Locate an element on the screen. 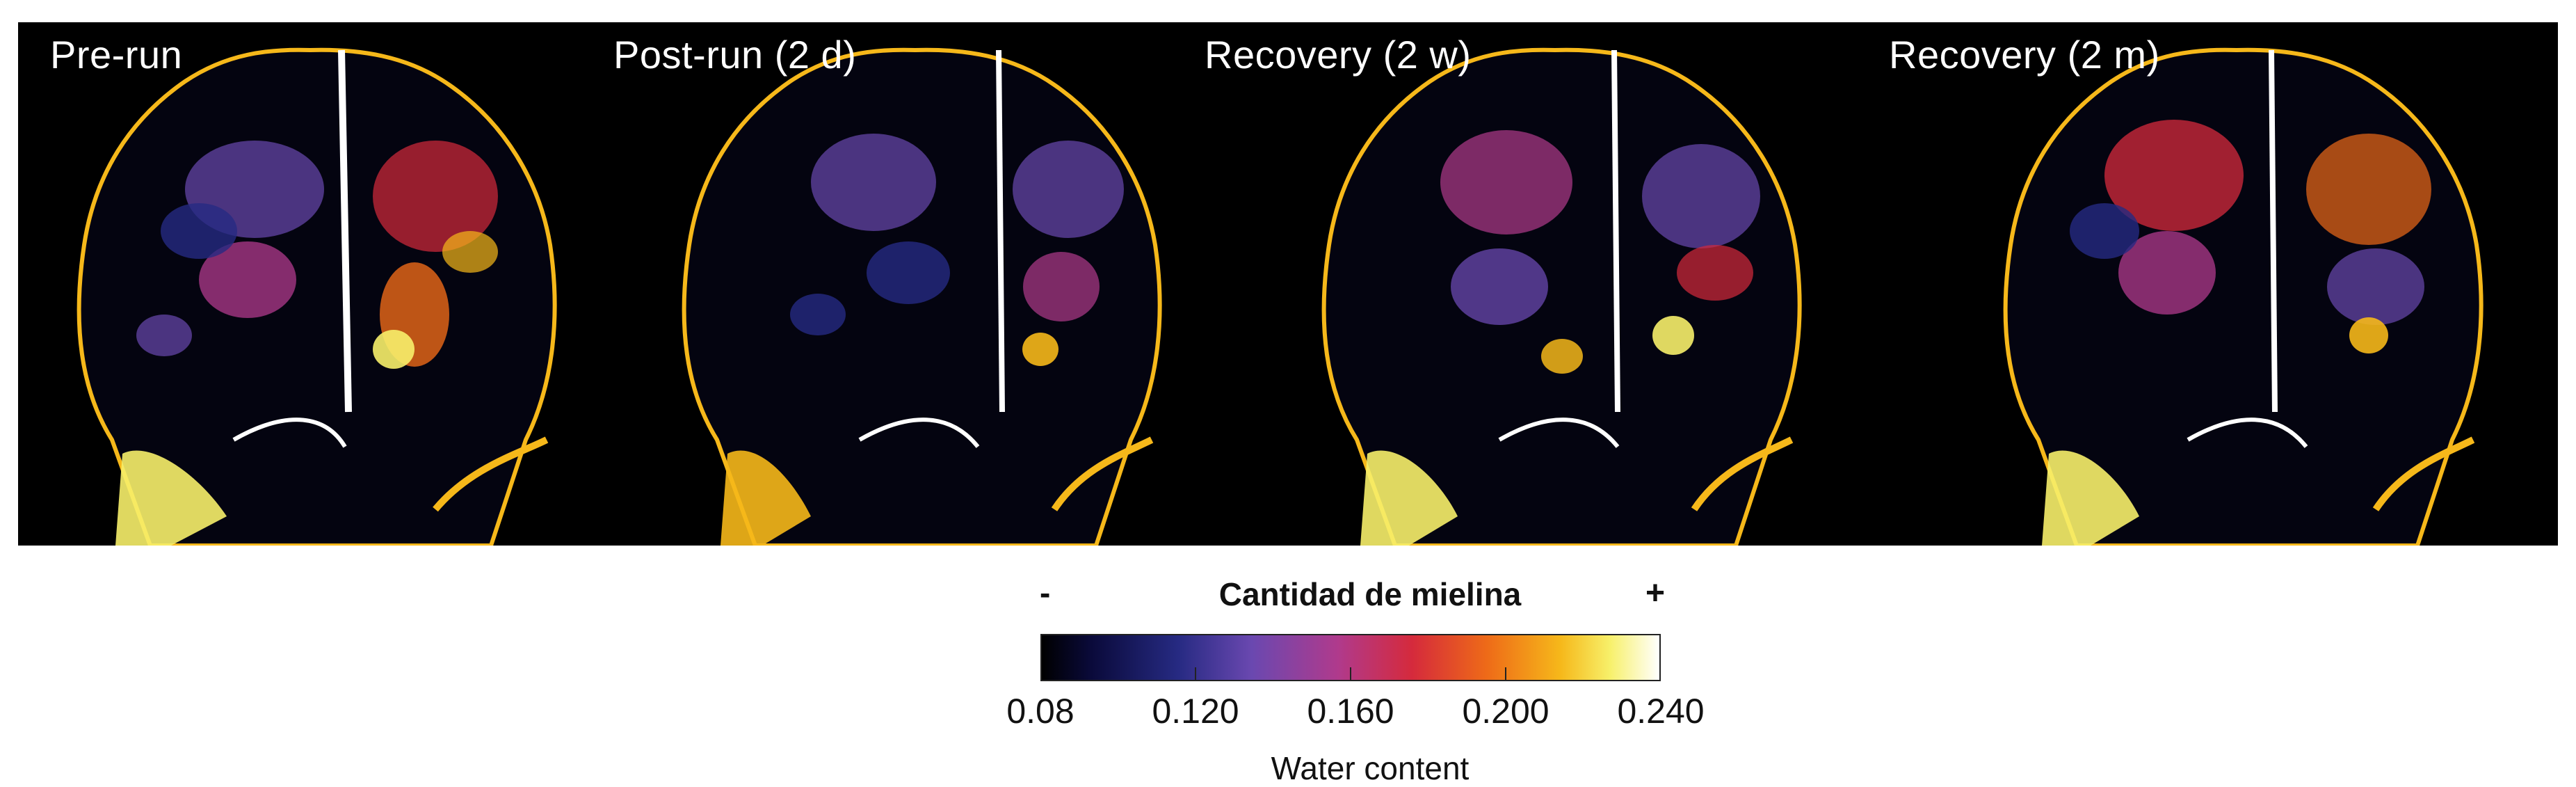  tick-label: 0.200 is located at coordinates (1505, 711).